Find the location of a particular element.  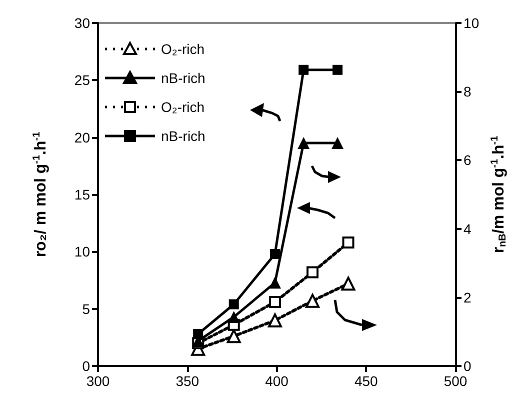

y2-tick-label: 8 is located at coordinates (468, 92).